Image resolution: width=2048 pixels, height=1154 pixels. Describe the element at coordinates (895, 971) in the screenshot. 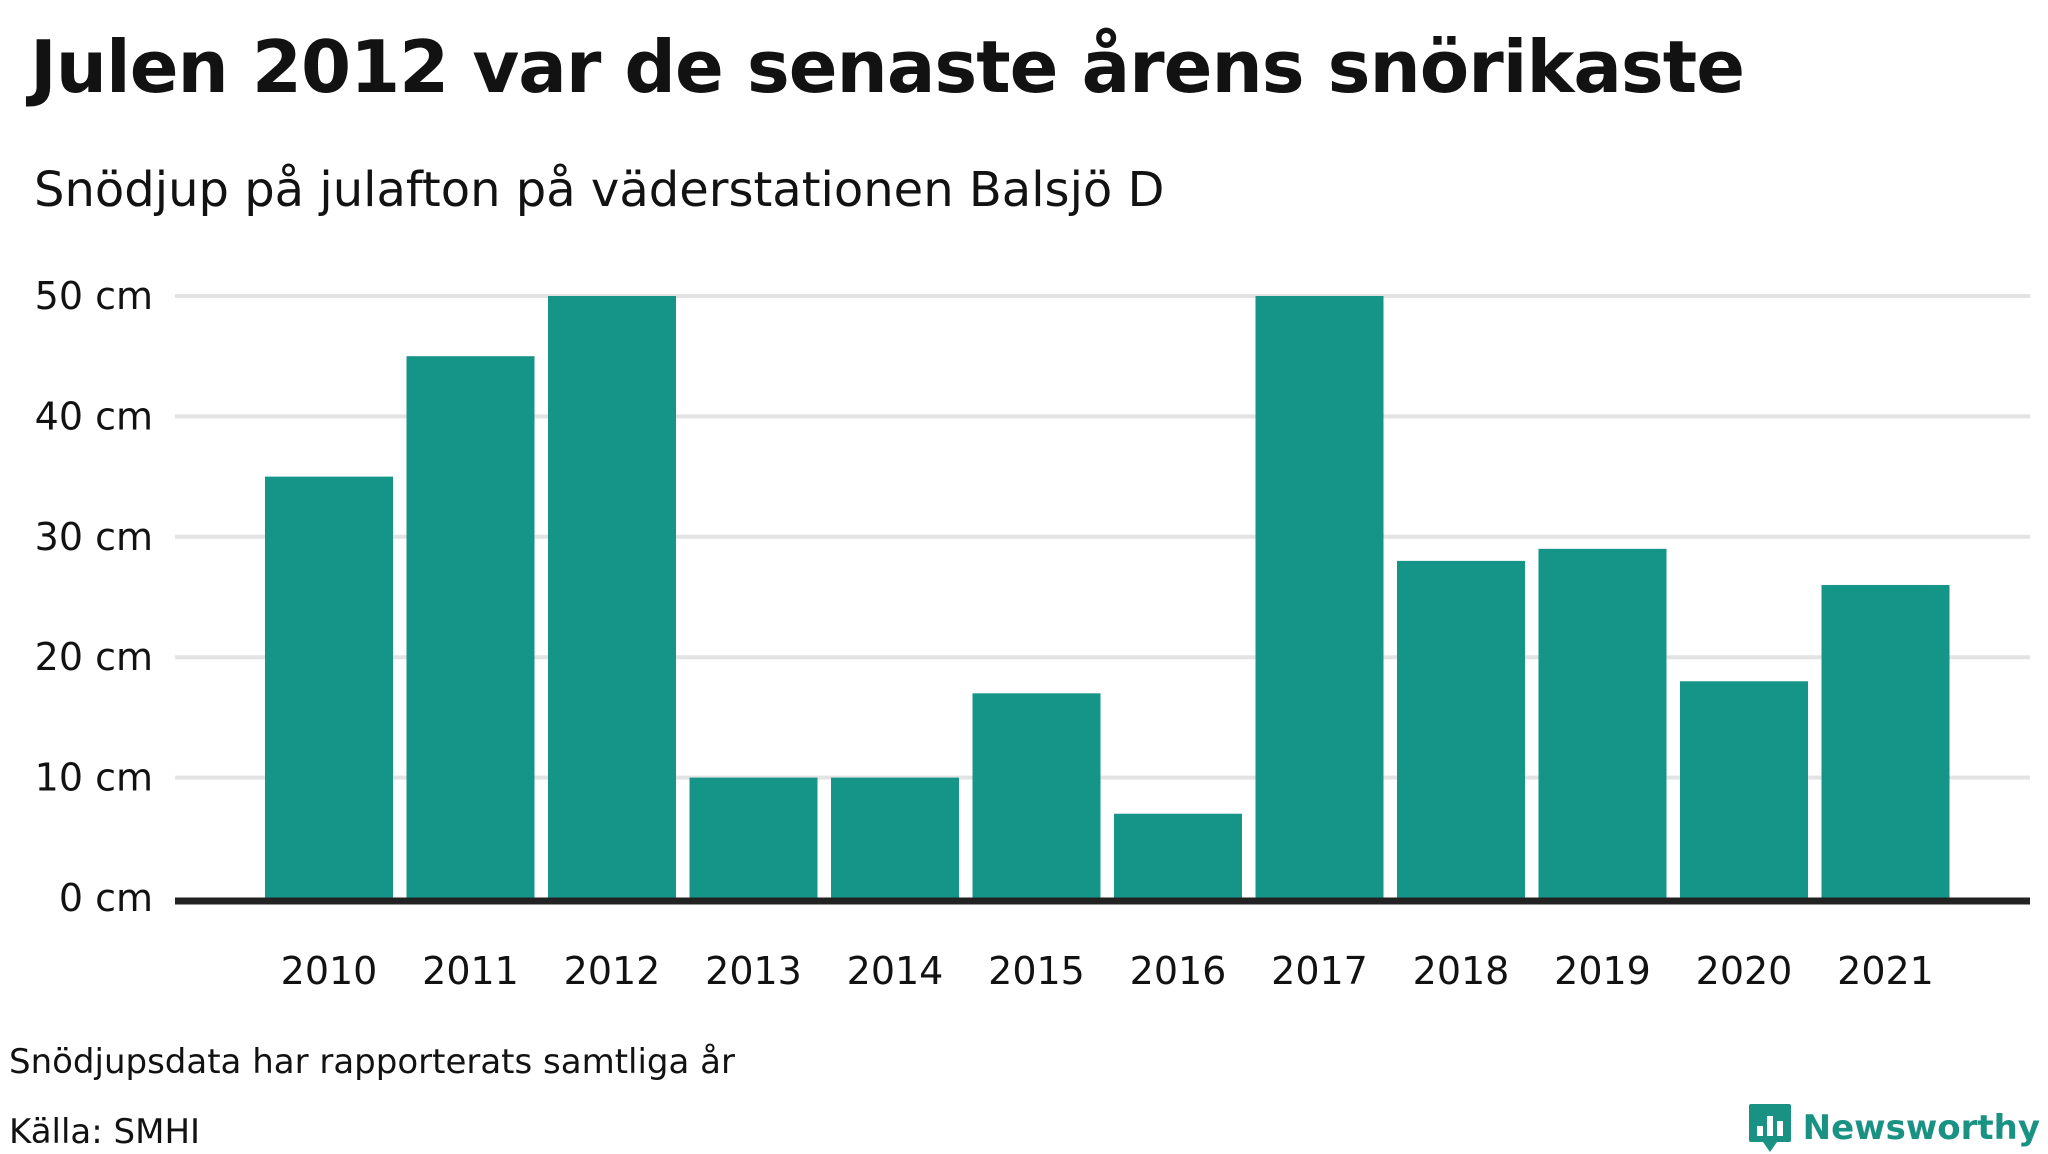

I see `x-tick-label: 2014` at that location.